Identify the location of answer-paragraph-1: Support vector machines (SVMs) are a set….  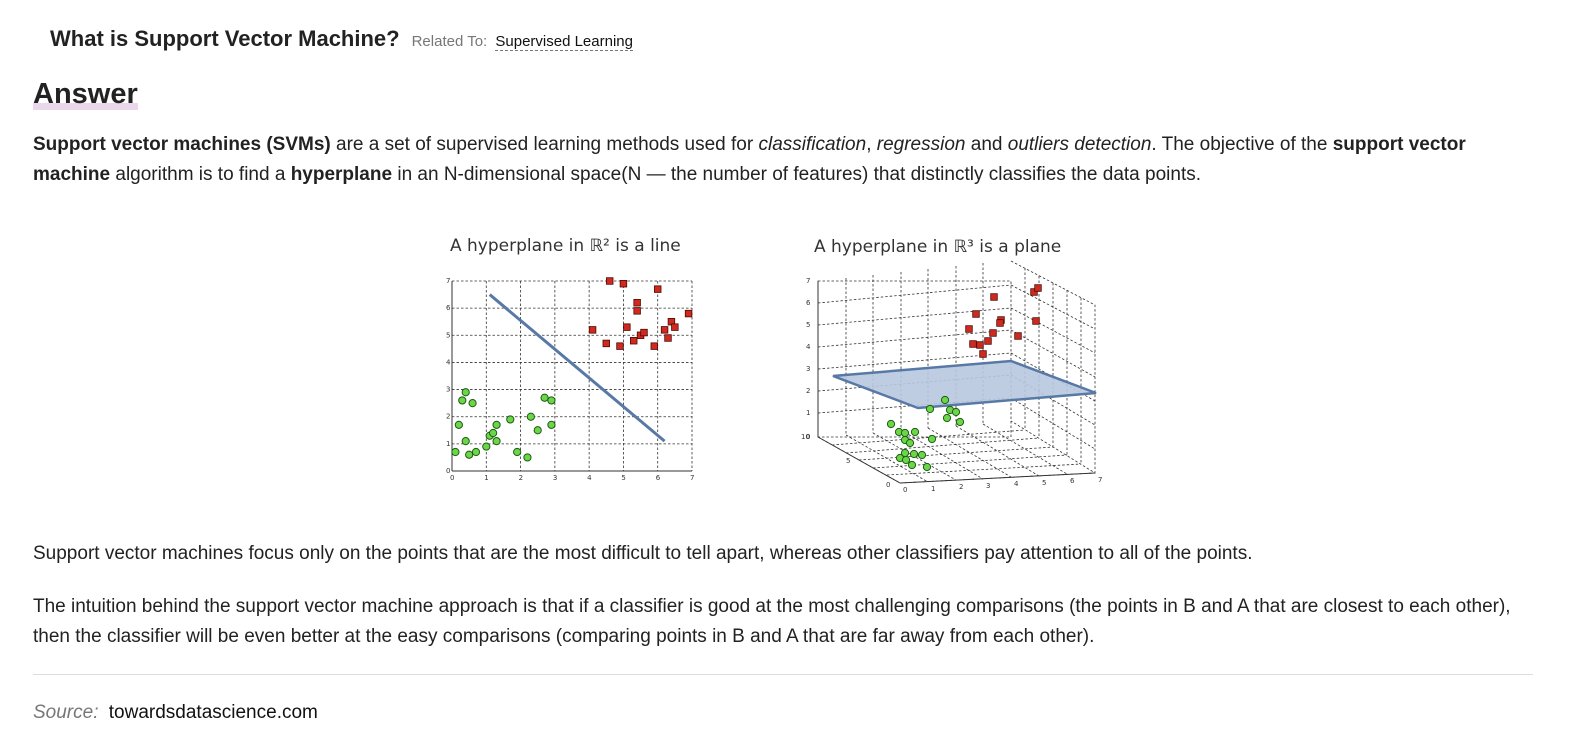
(785, 160).